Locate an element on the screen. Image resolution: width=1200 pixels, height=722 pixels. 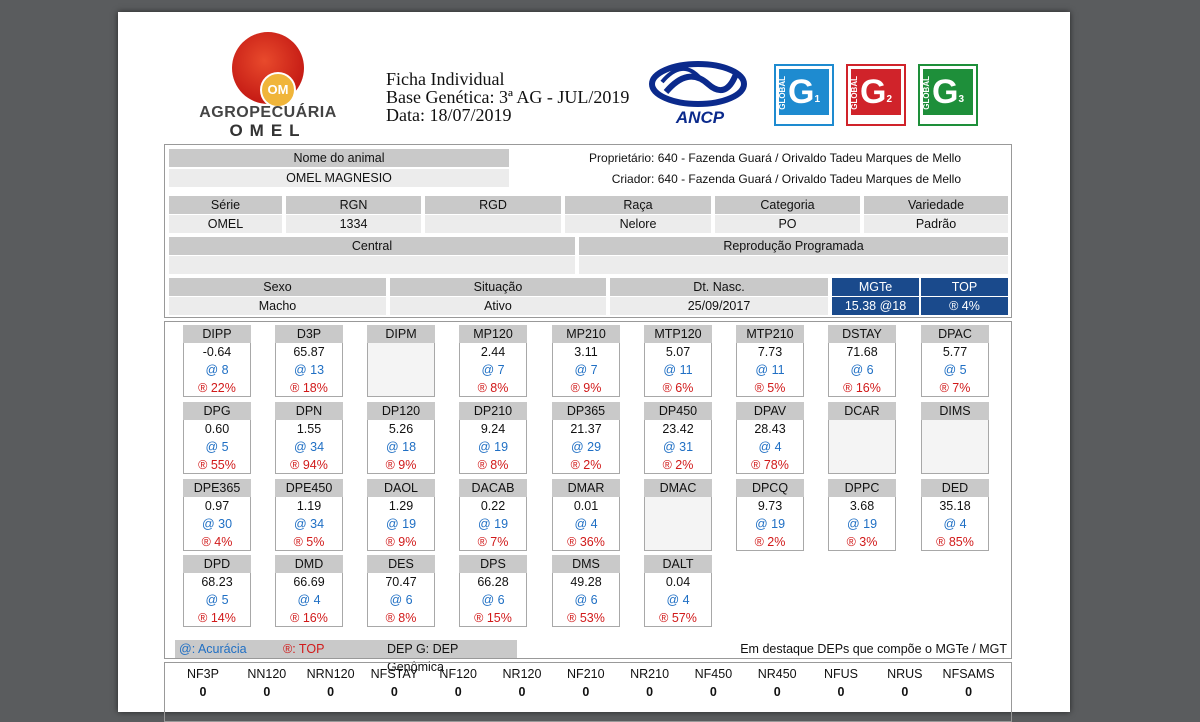
top-label: TOP is located at coordinates (964, 287).